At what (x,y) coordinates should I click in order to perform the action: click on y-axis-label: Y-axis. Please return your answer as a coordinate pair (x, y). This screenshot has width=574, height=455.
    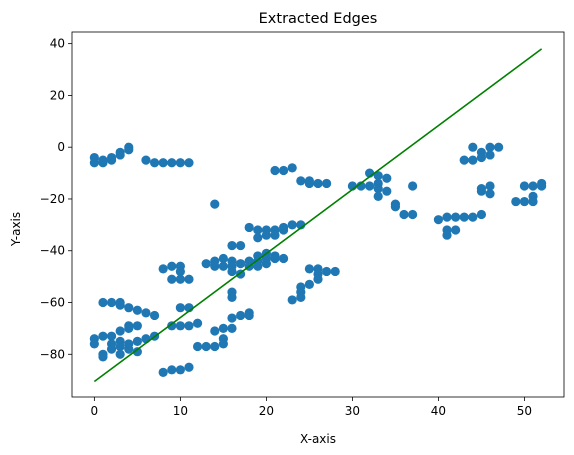
    Looking at the image, I should click on (16, 229).